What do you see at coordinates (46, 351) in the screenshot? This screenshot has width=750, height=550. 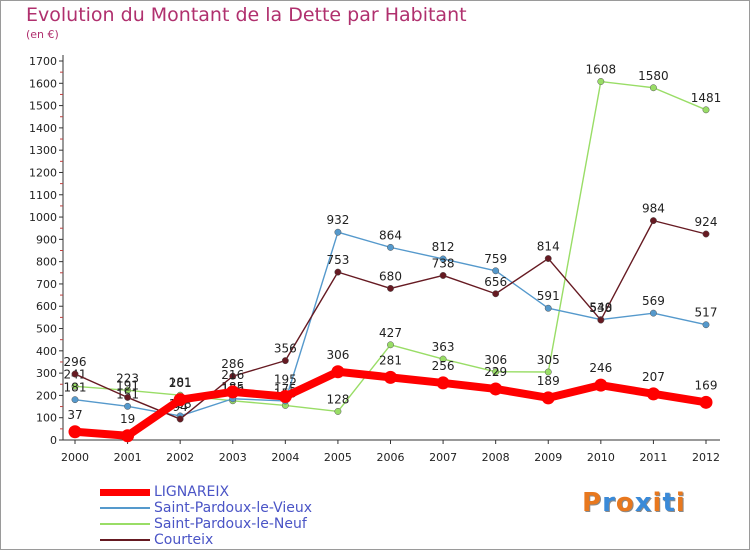 I see `y-tick-label: 400` at bounding box center [46, 351].